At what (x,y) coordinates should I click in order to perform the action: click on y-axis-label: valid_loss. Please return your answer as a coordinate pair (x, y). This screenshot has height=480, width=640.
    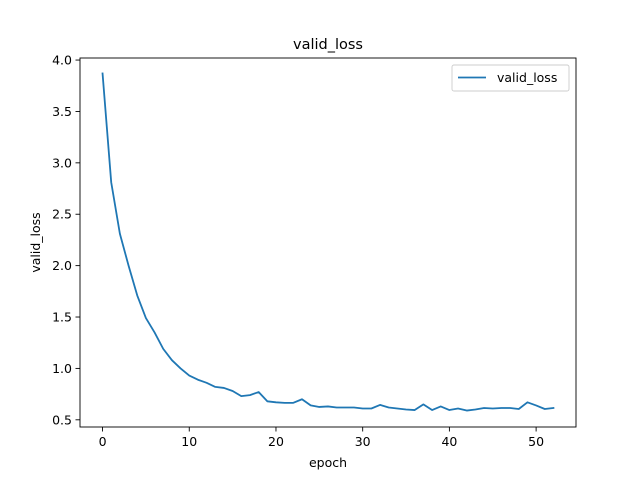
    Looking at the image, I should click on (35, 242).